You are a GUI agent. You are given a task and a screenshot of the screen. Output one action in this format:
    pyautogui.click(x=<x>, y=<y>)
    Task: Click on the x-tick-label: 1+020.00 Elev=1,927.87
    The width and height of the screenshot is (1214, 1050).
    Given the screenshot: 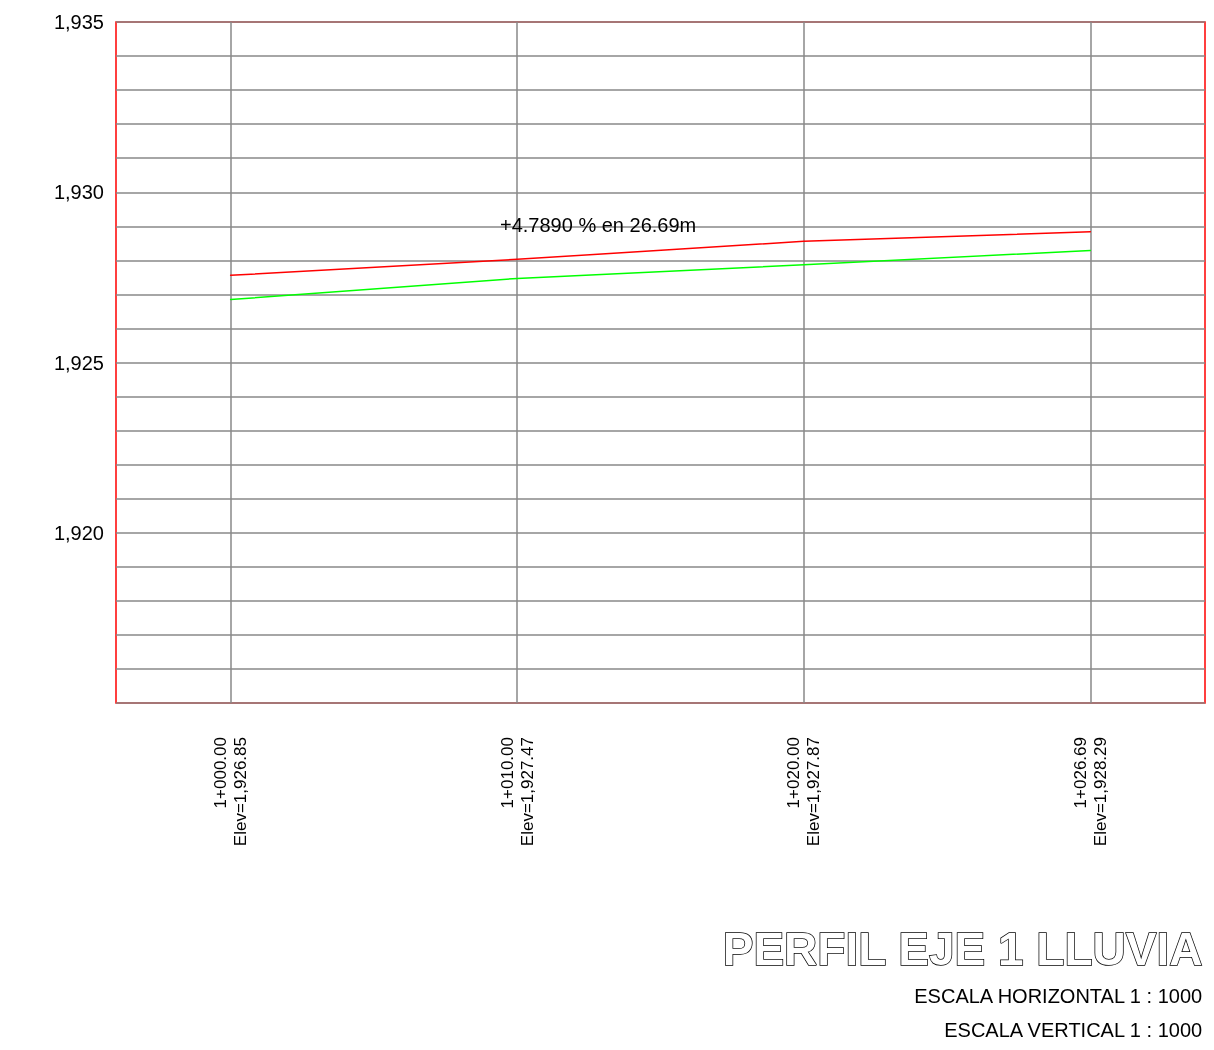 What is the action you would take?
    pyautogui.click(x=804, y=792)
    